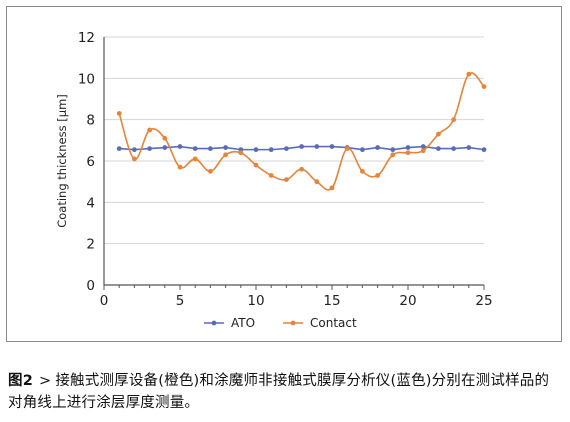 The image size is (570, 422). I want to click on legend-label-contact: Contact, so click(333, 323).